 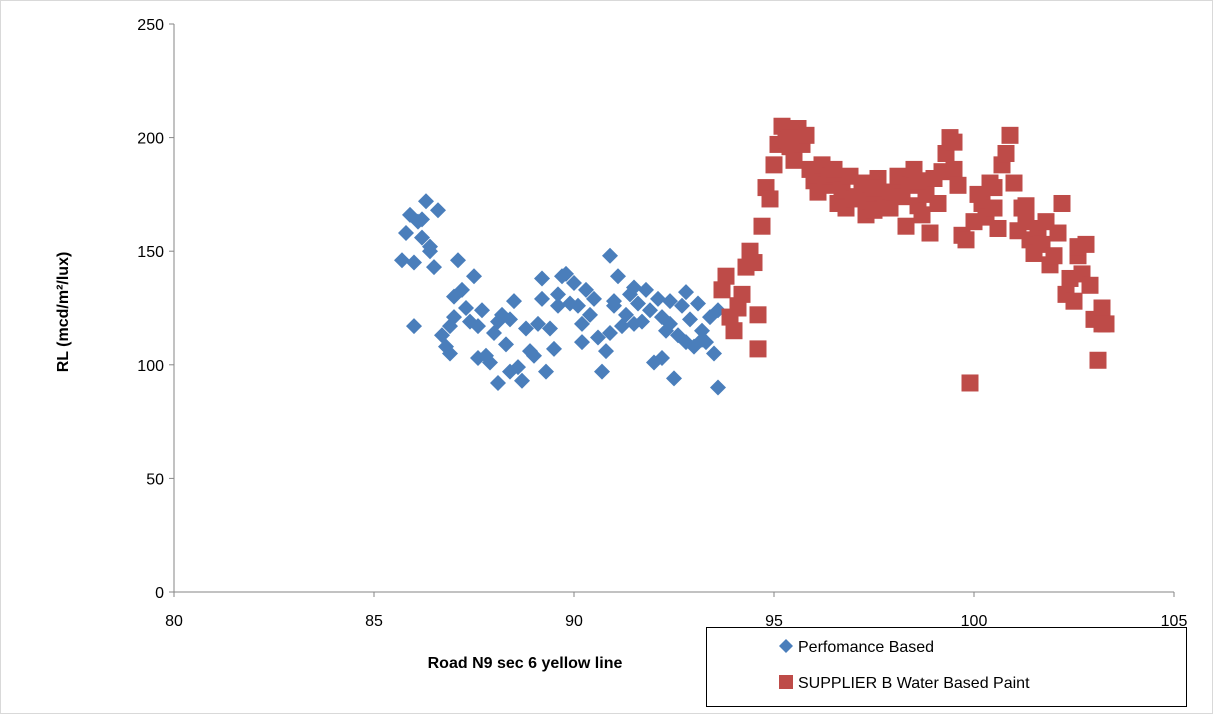 What do you see at coordinates (63, 312) in the screenshot?
I see `y-axis-title: RL (mcd/m²/lux)` at bounding box center [63, 312].